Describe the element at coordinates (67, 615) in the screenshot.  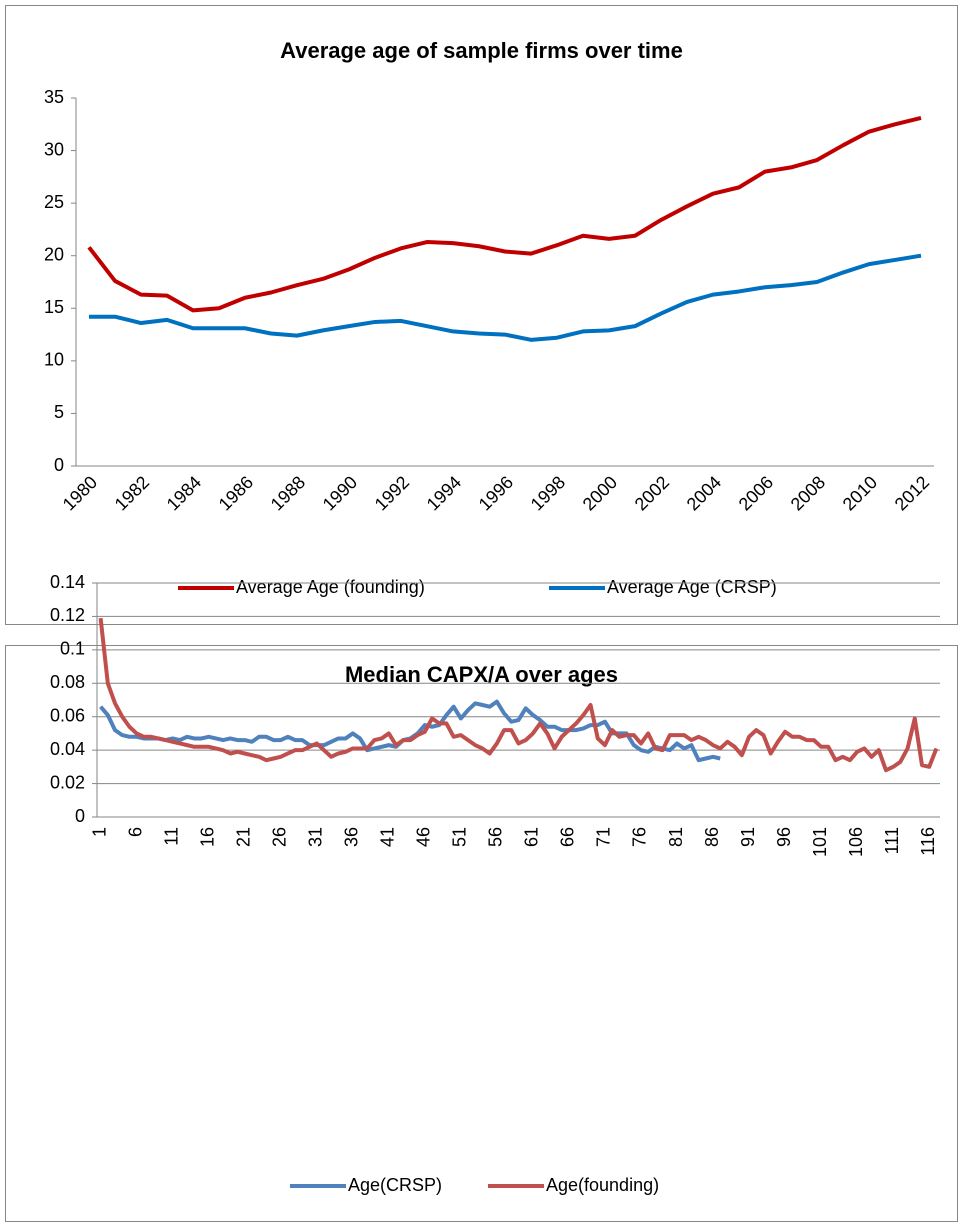
I see `y-tick-label: 0.12` at that location.